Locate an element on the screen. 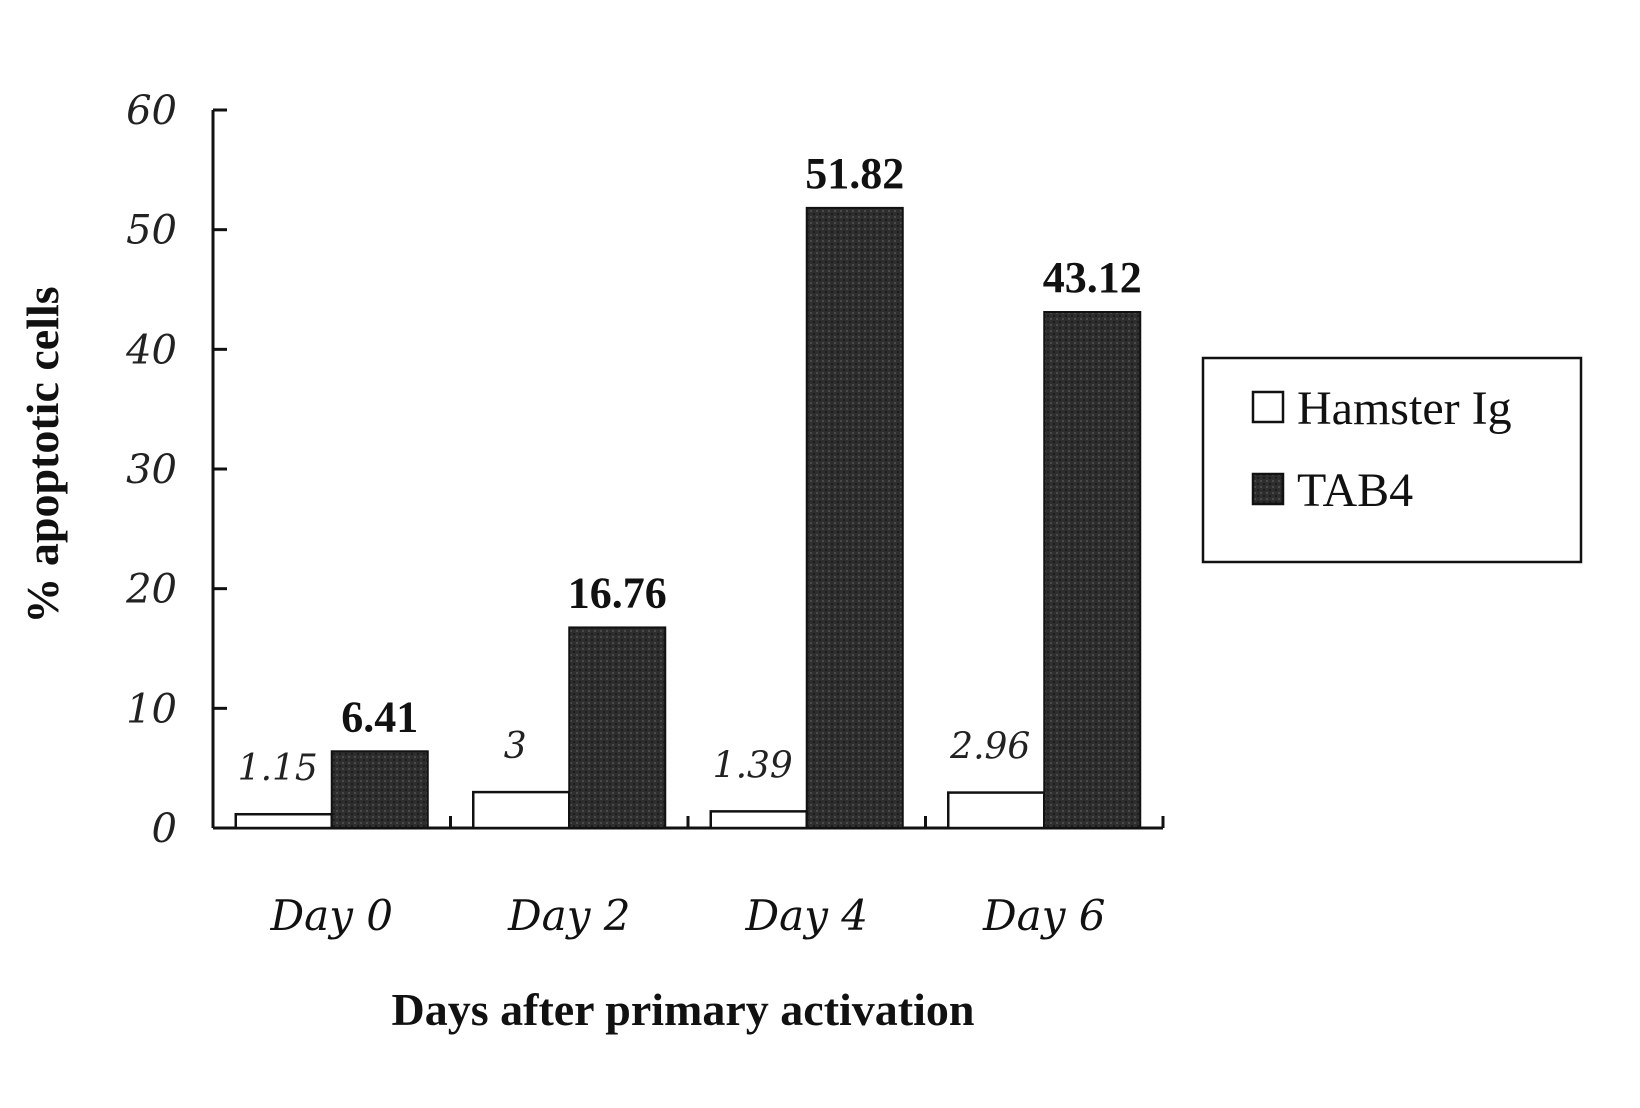  x-tick-label: Day 6 is located at coordinates (1044, 915).